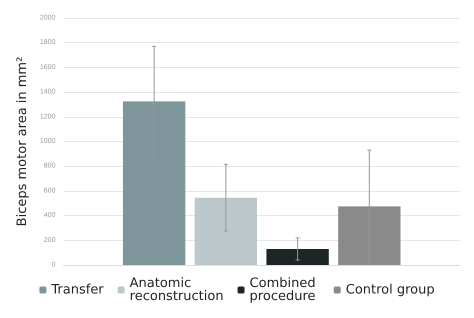 The image size is (474, 318). What do you see at coordinates (390, 290) in the screenshot?
I see `legend-label: Control group` at bounding box center [390, 290].